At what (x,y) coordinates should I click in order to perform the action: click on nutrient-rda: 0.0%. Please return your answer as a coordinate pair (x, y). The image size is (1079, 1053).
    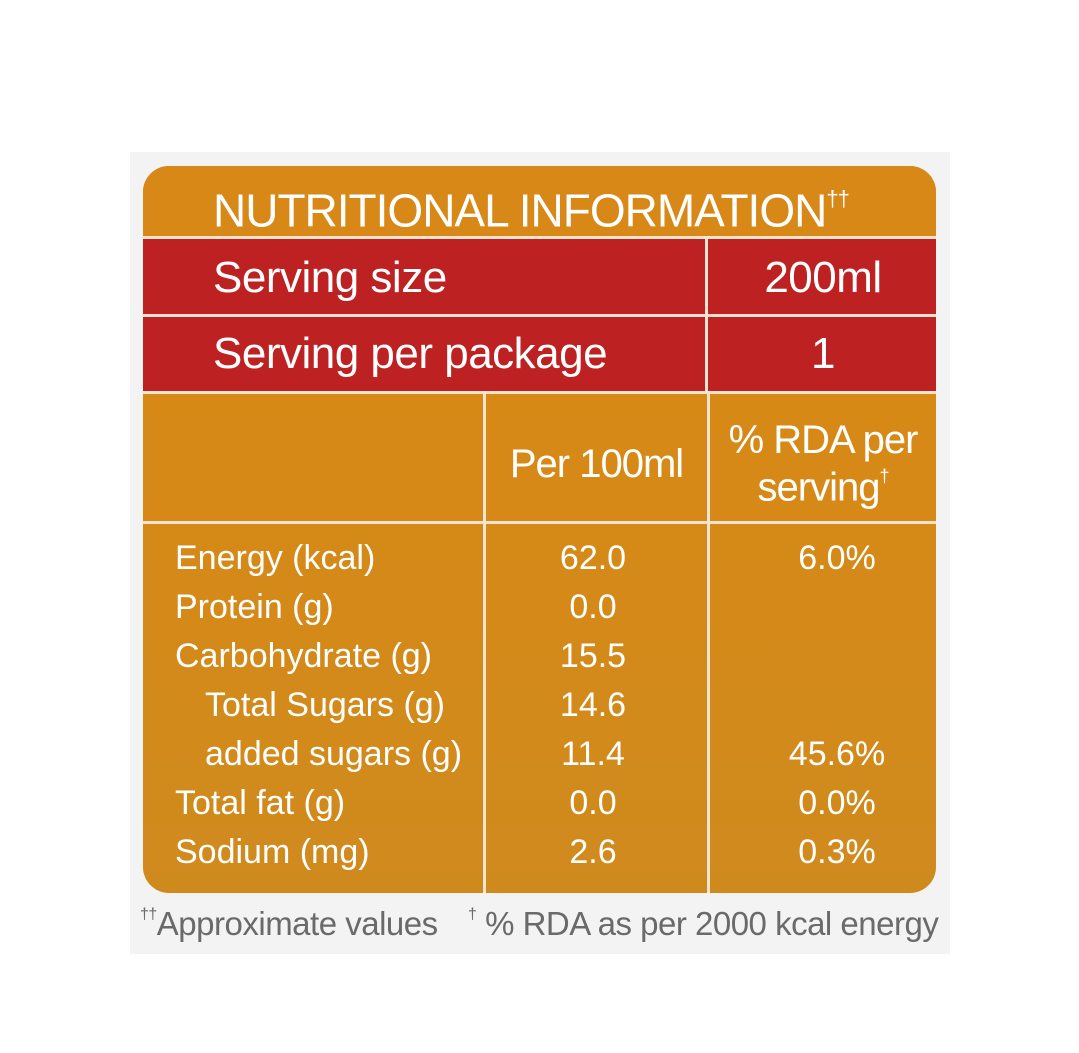
    Looking at the image, I should click on (837, 803).